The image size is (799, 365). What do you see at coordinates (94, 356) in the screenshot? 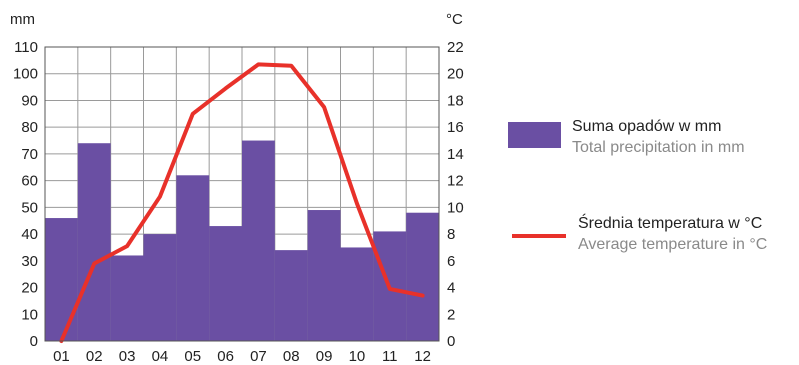
I see `x-tick-label-02: 02` at bounding box center [94, 356].